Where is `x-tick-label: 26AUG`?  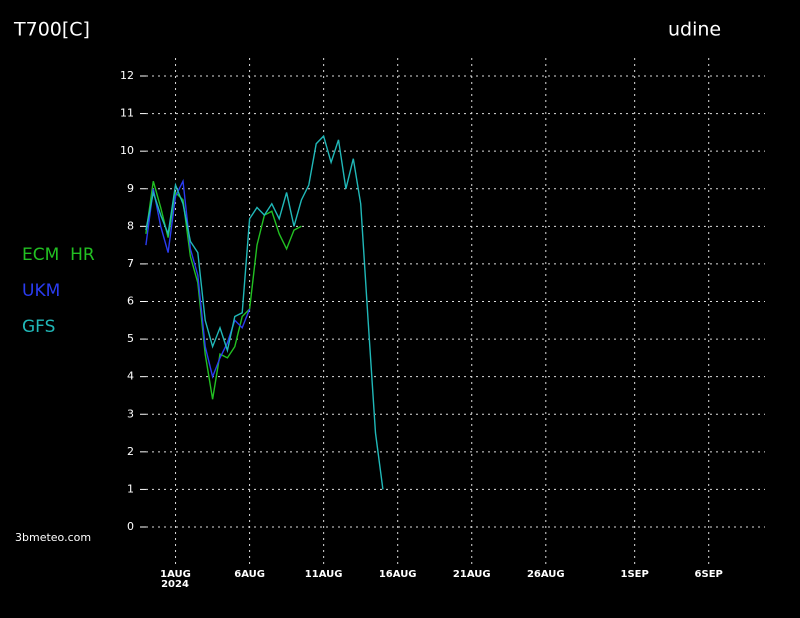 x-tick-label: 26AUG is located at coordinates (546, 574).